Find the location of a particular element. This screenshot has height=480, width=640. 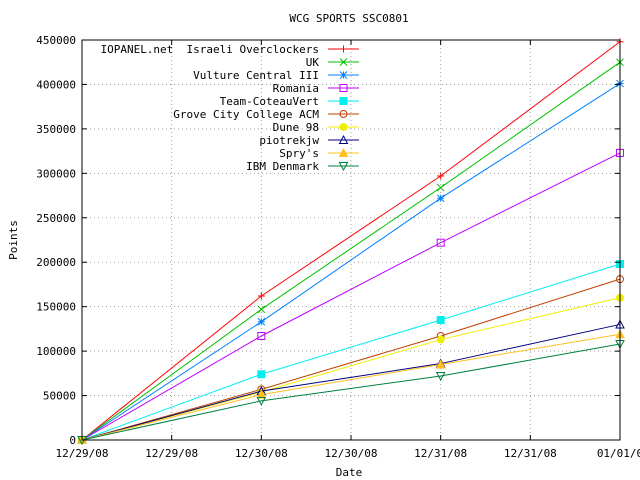

y-tick-label: 100000 is located at coordinates (56, 351).